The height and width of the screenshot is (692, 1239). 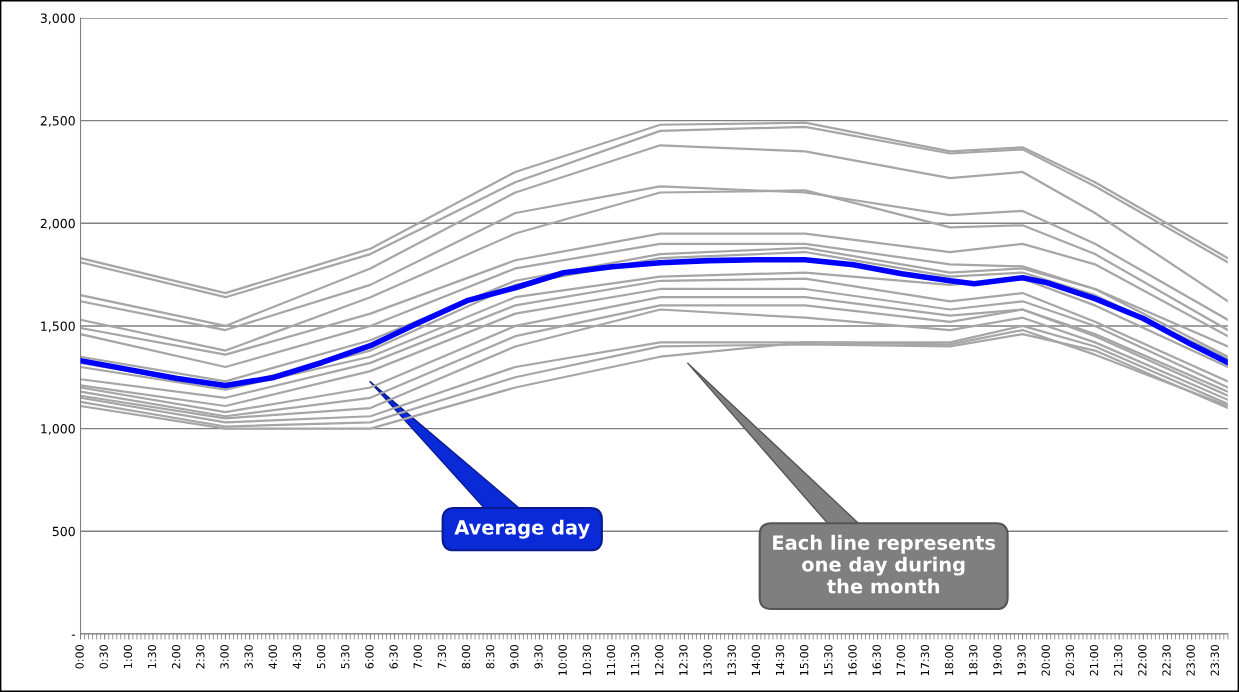 I want to click on x-tick-label: 20:00, so click(x=1045, y=660).